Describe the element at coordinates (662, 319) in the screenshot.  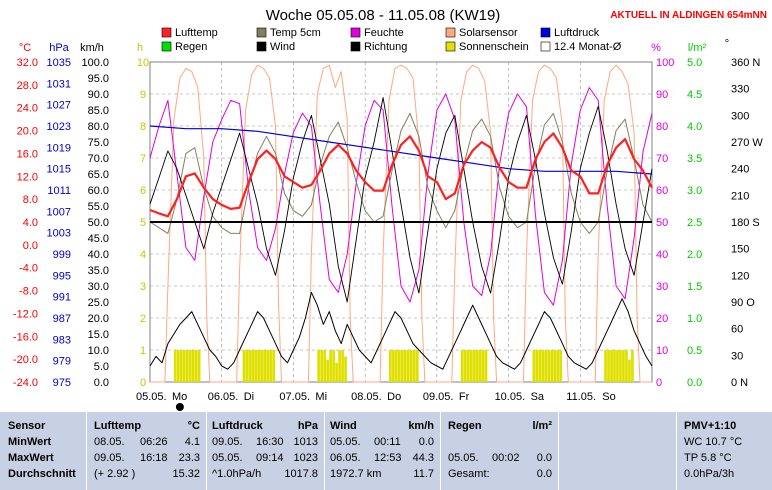
I see `humidity-tick-8: 20` at that location.